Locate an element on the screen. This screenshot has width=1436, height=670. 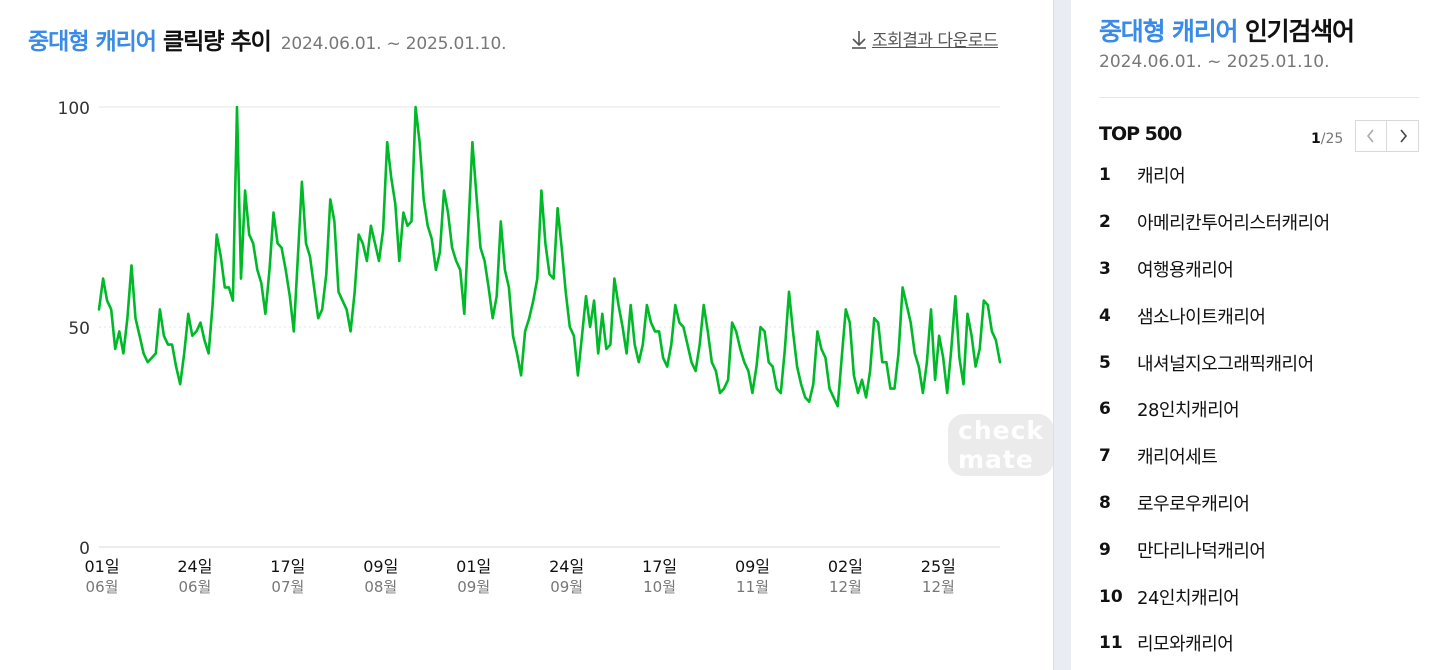
page-total: /25 is located at coordinates (1332, 139).